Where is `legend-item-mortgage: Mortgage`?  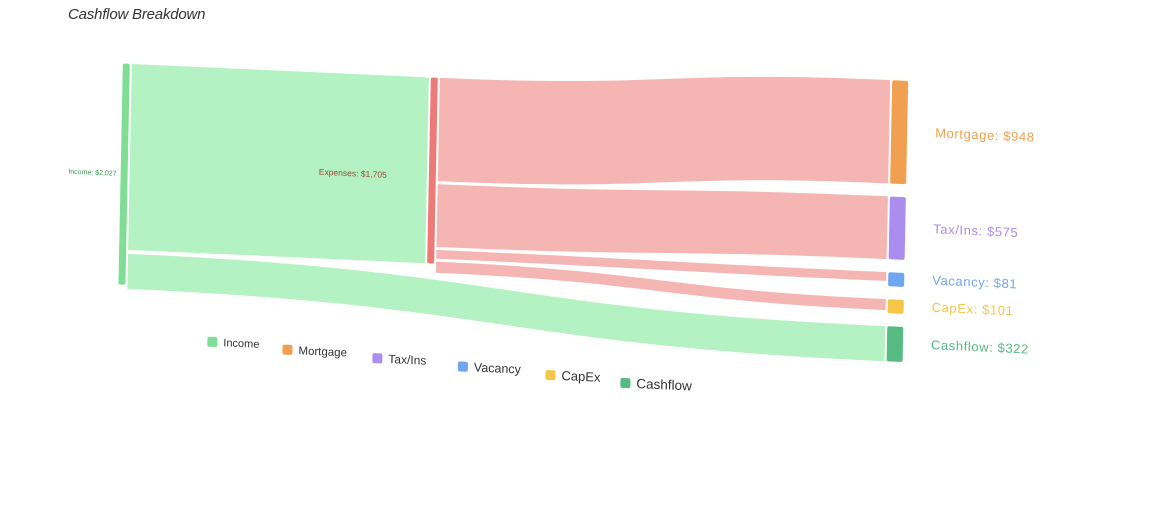
legend-item-mortgage: Mortgage is located at coordinates (314, 351).